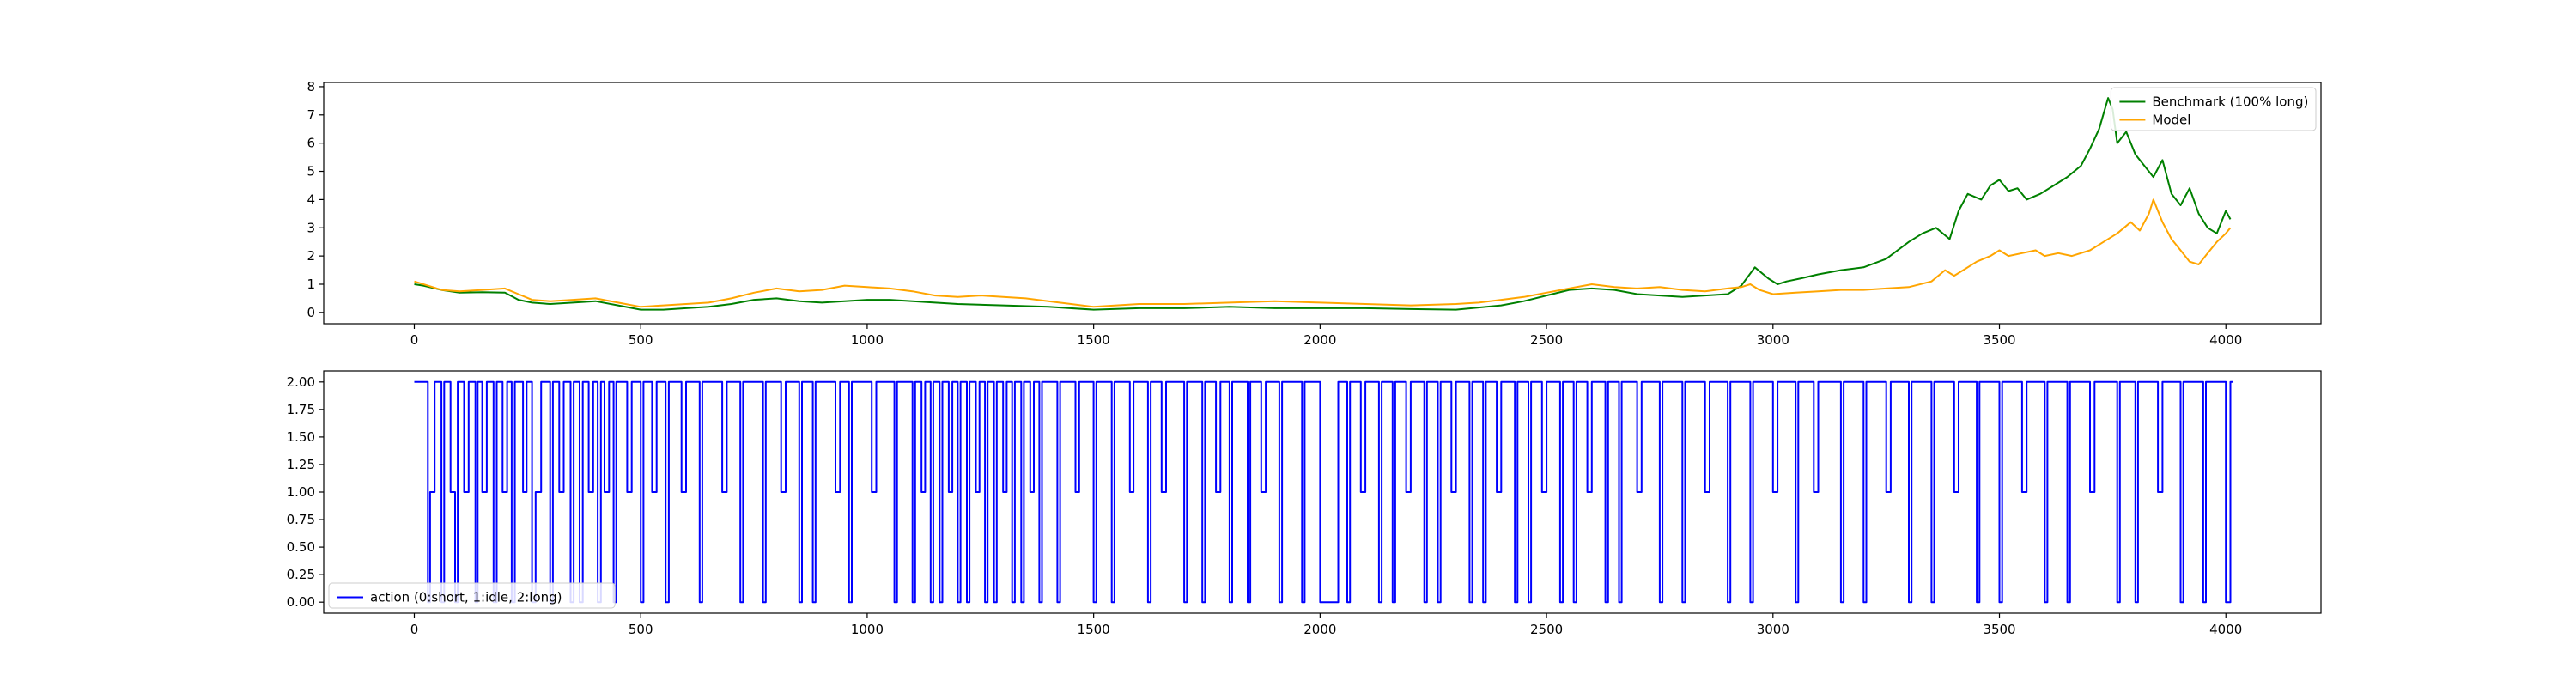 This screenshot has height=687, width=2576. What do you see at coordinates (311, 143) in the screenshot?
I see `y-tick-label: 6` at bounding box center [311, 143].